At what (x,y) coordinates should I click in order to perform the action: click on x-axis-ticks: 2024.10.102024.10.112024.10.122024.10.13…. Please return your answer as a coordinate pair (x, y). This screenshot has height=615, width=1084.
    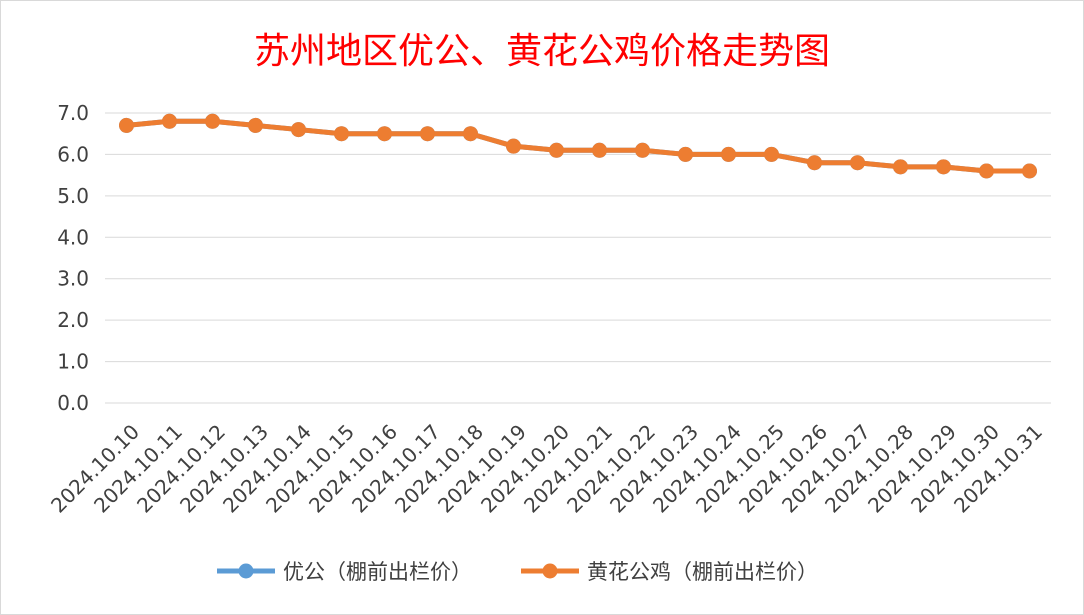
    Looking at the image, I should click on (546, 469).